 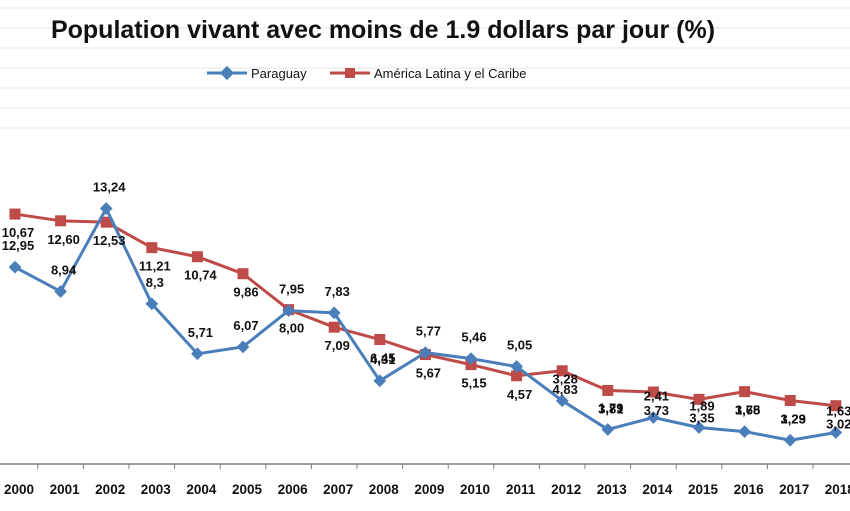 I want to click on data-label-paraguay-2014: 2,41, so click(x=656, y=395).